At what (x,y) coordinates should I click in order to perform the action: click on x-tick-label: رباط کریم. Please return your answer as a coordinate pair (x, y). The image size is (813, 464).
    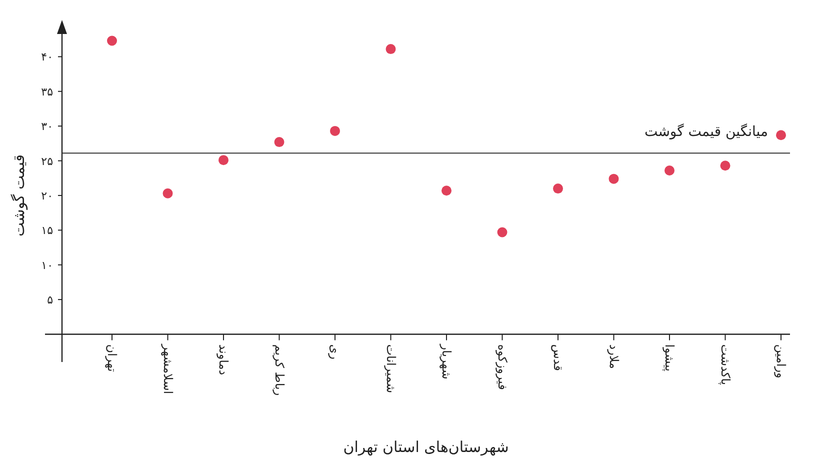
    Looking at the image, I should click on (279, 370).